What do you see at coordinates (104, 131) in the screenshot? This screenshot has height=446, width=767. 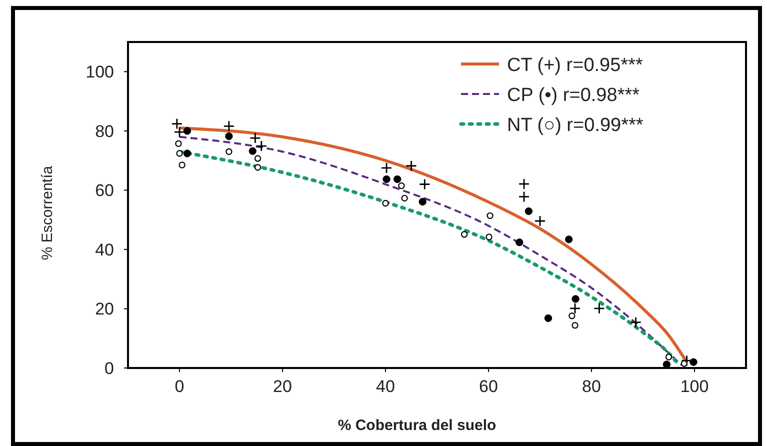 I see `y-tick-label: 80` at bounding box center [104, 131].